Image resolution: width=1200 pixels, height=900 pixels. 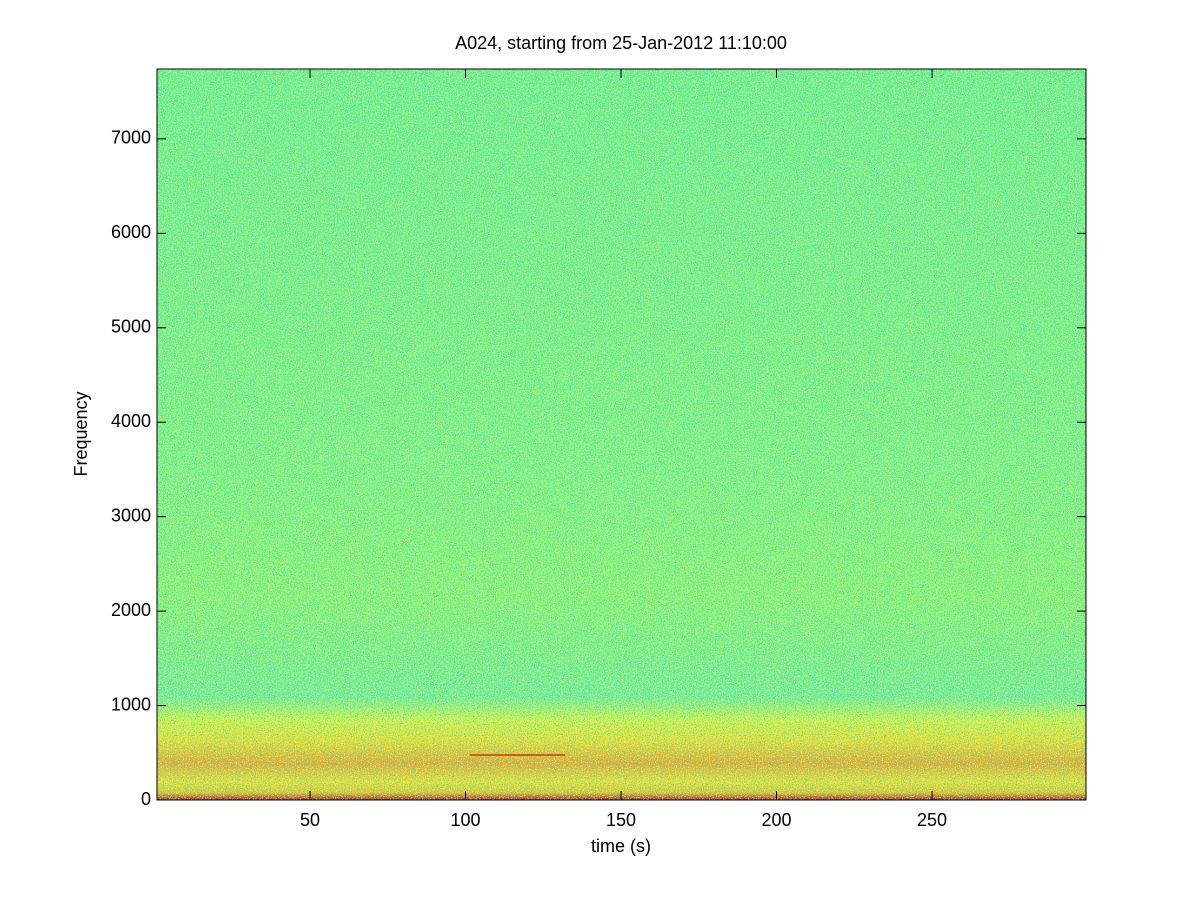 What do you see at coordinates (621, 43) in the screenshot?
I see `chart-title: A024, starting from 25-Jan-2012 11:10:00` at bounding box center [621, 43].